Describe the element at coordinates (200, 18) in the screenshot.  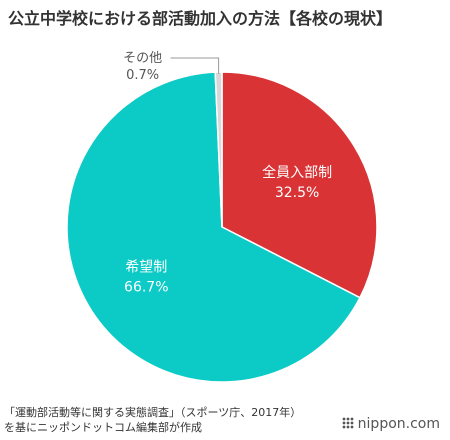
I see `chart-title: 公立中学校における部活動加入の方法【各校の現状】` at that location.